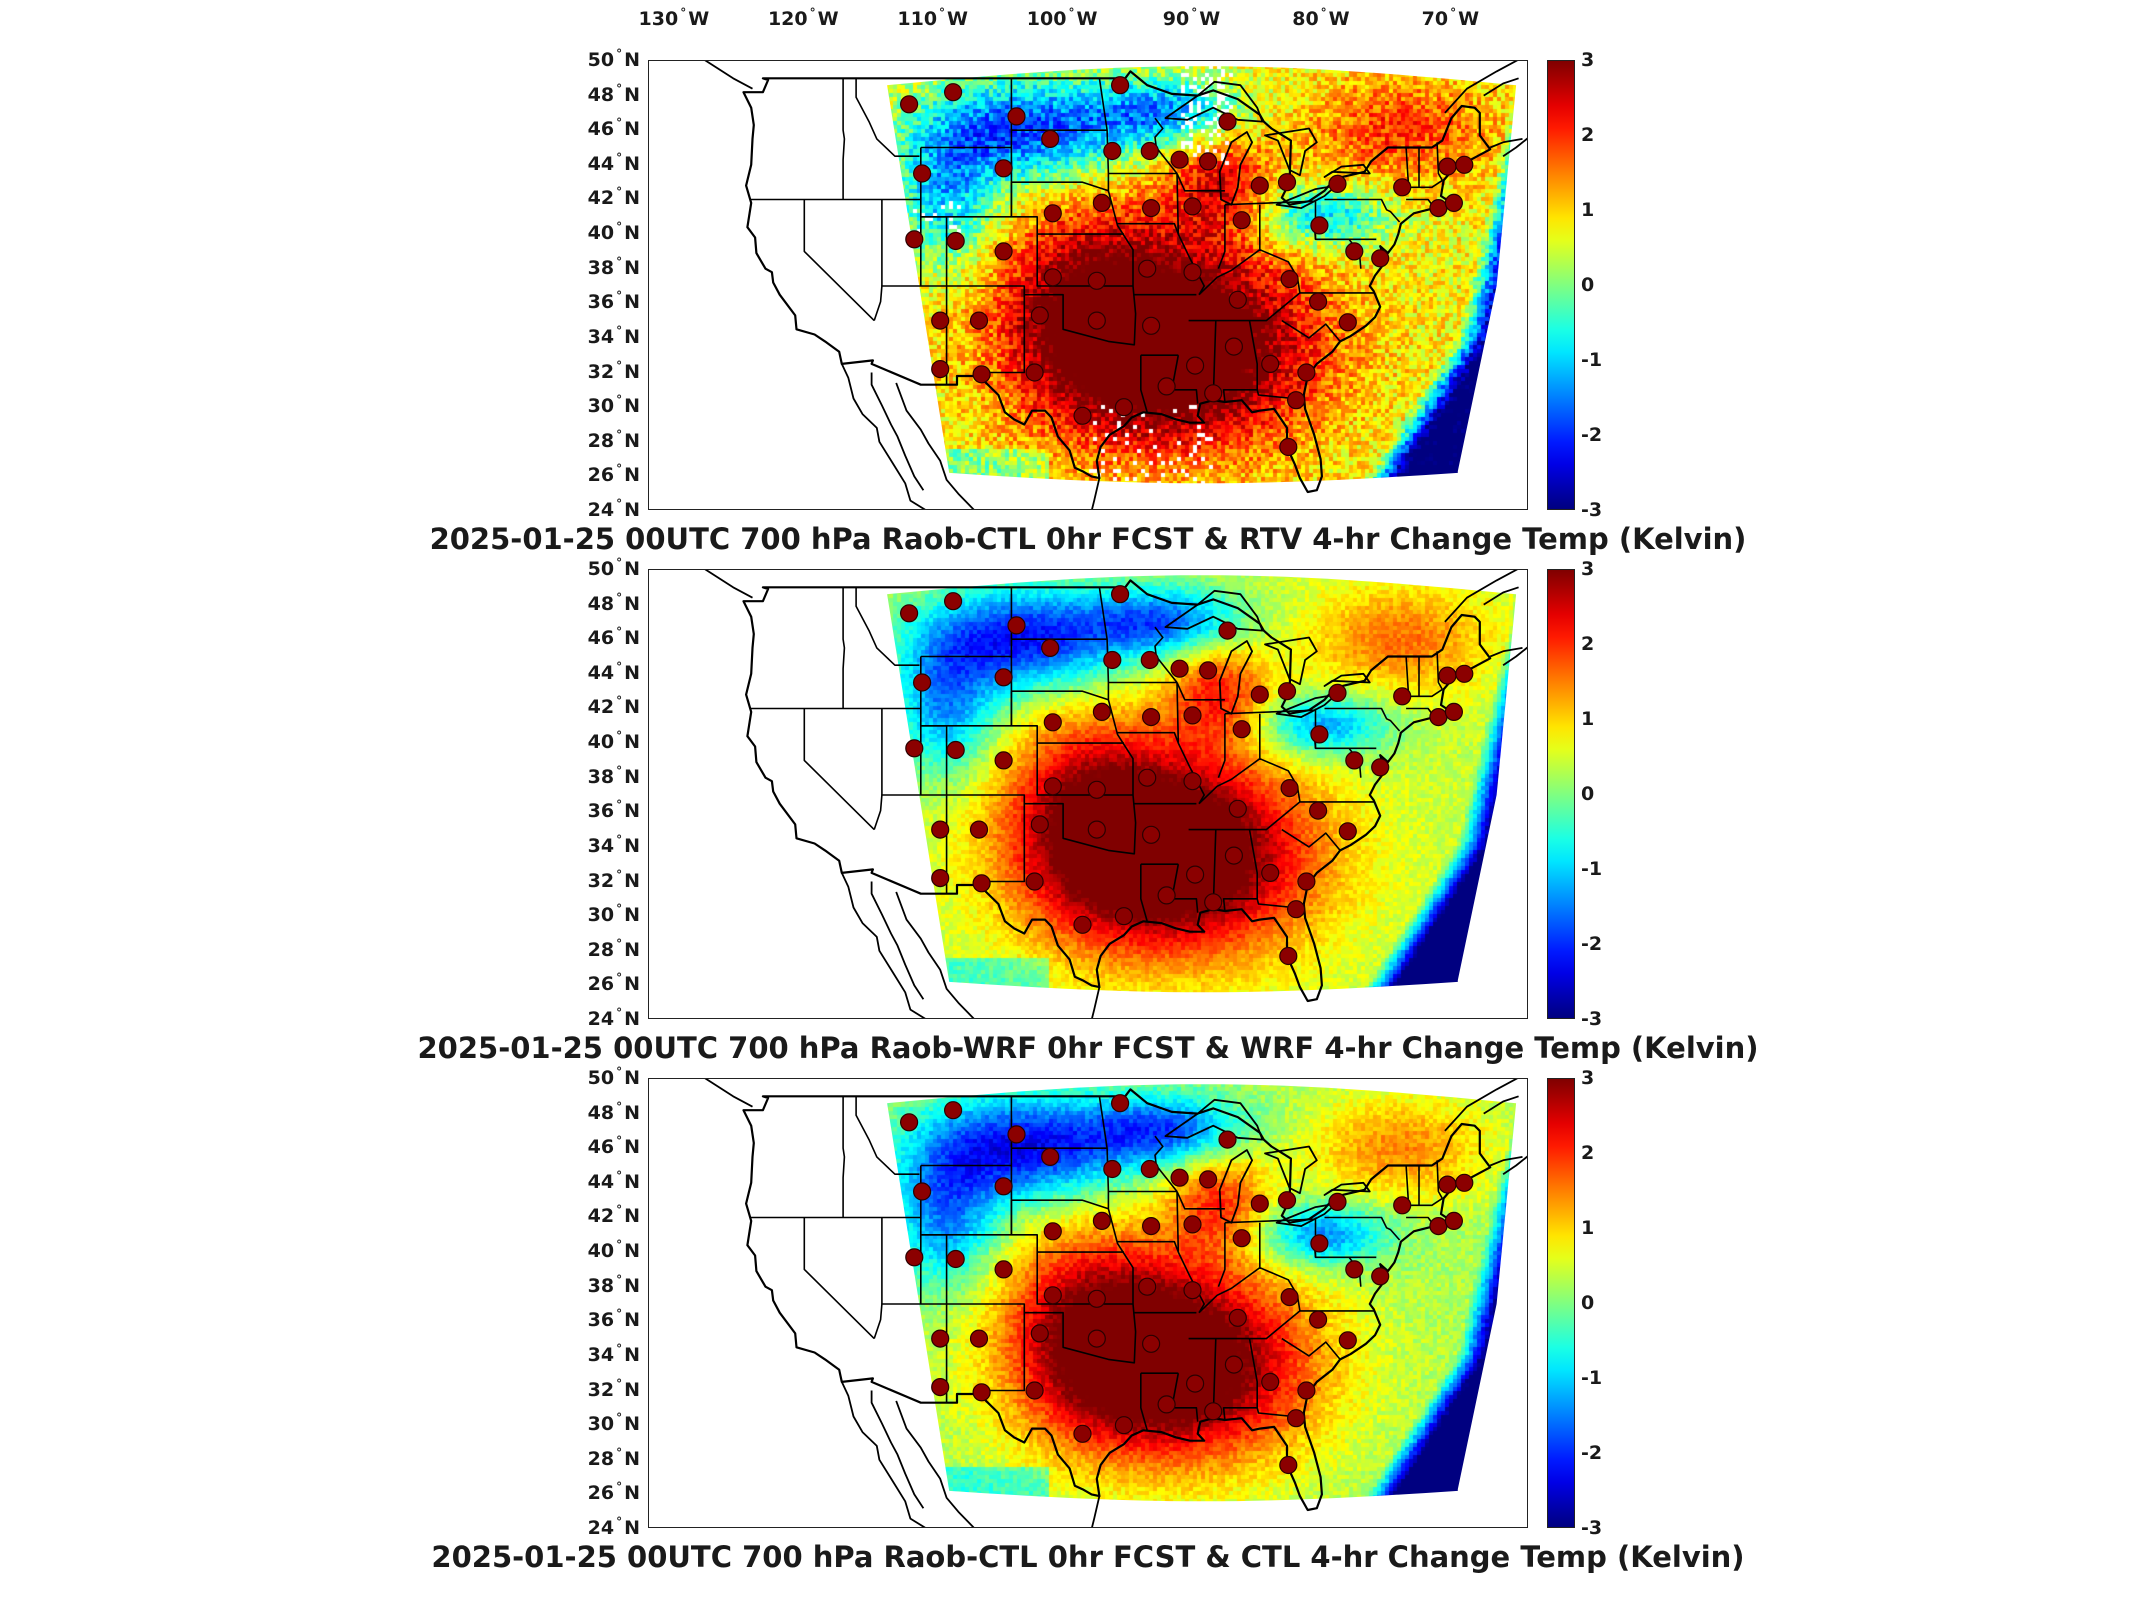 The height and width of the screenshot is (1600, 2133). What do you see at coordinates (613, 1250) in the screenshot?
I see `latitude-tick-label: 40 ° N` at bounding box center [613, 1250].